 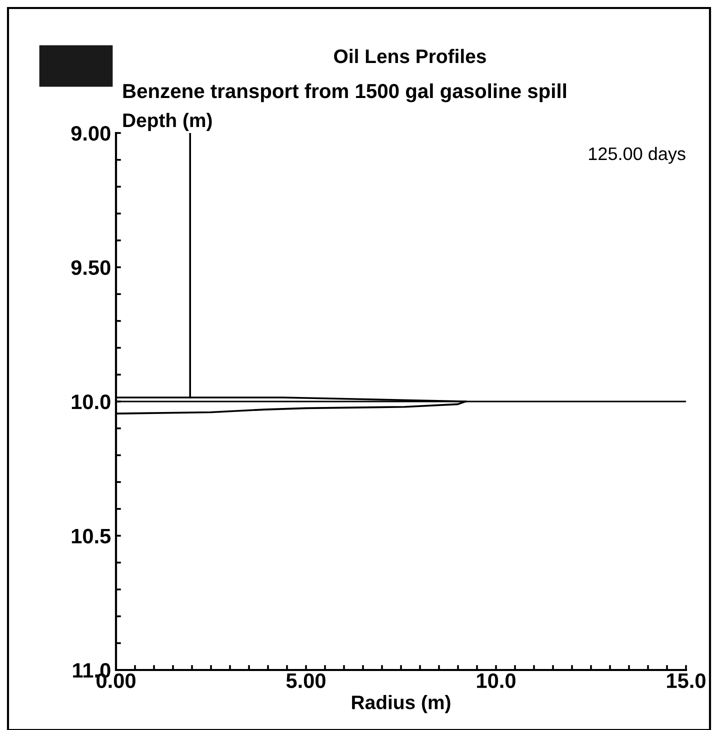 What do you see at coordinates (91, 402) in the screenshot?
I see `y-tick-label: 10.0` at bounding box center [91, 402].